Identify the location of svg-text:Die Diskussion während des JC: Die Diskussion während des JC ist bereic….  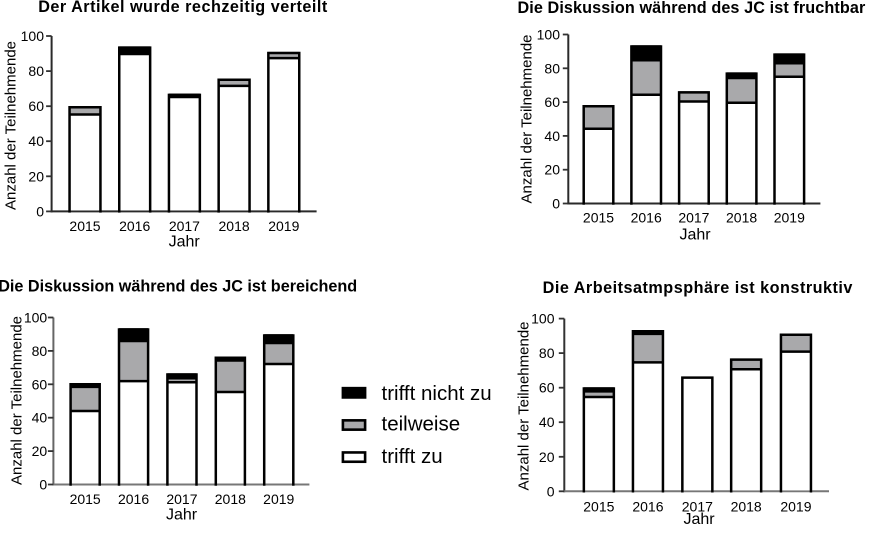
(178, 287).